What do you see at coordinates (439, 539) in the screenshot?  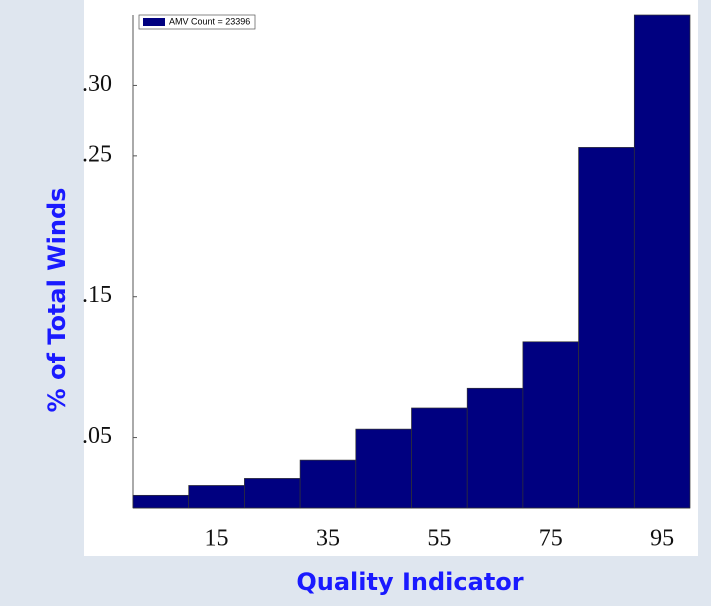 I see `x-tick-label: 55` at bounding box center [439, 539].